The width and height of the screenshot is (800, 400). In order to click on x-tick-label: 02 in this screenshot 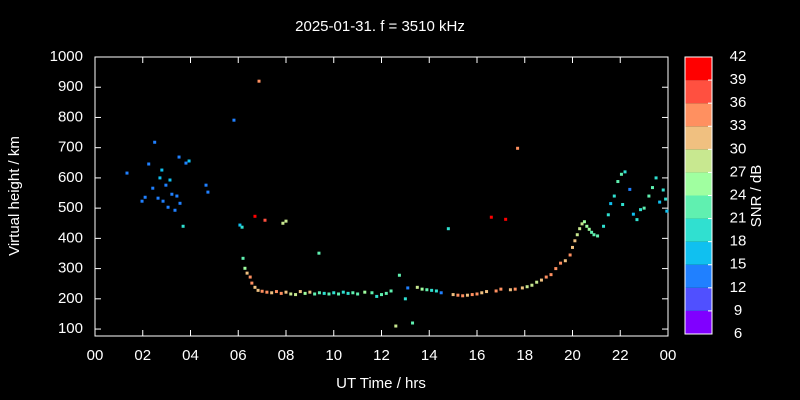, I will do `click(142, 355)`.